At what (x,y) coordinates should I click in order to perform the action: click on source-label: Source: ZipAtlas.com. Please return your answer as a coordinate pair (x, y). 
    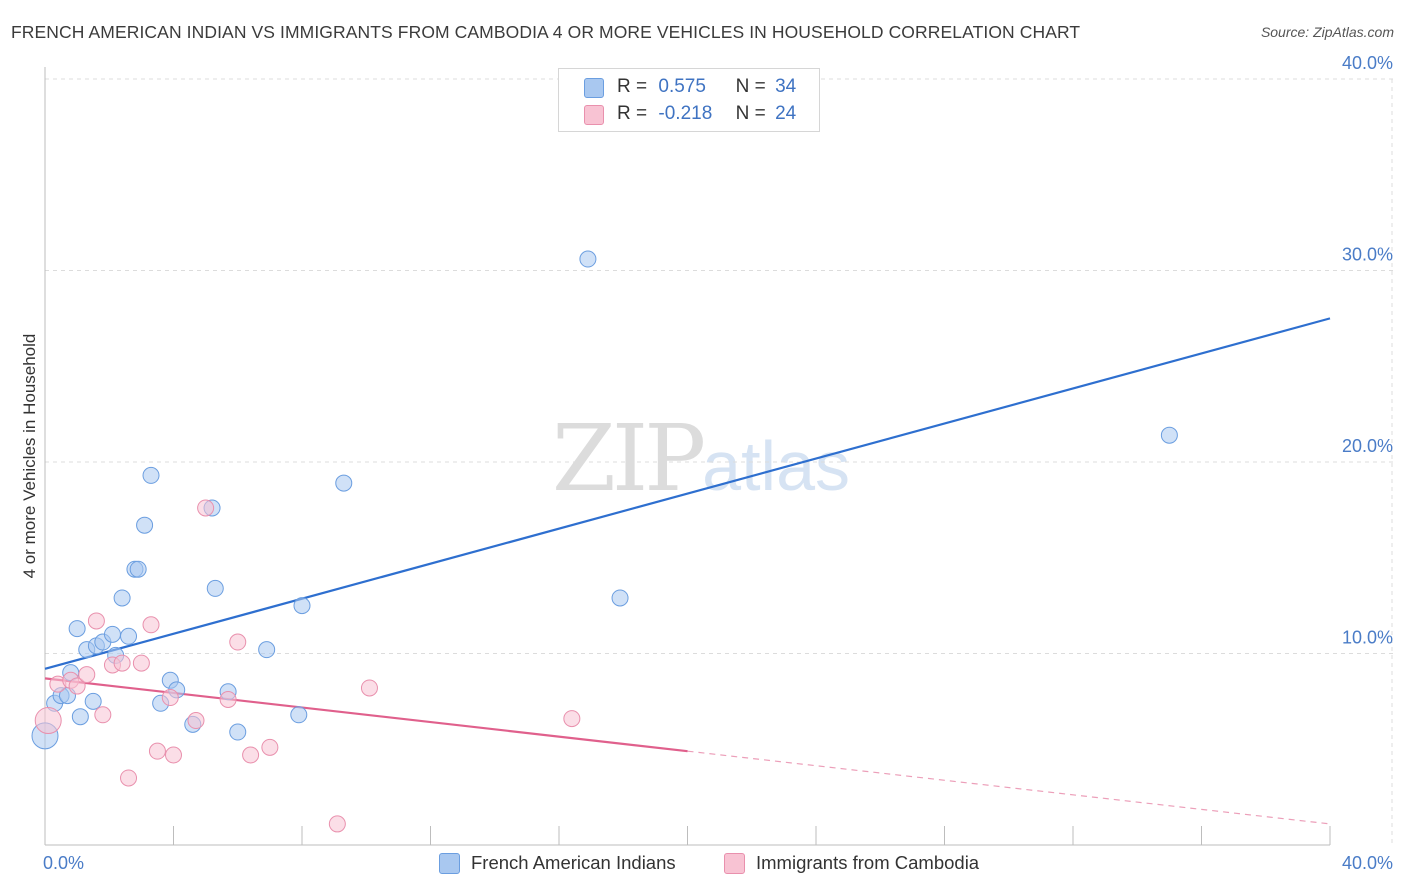
    Looking at the image, I should click on (1327, 32).